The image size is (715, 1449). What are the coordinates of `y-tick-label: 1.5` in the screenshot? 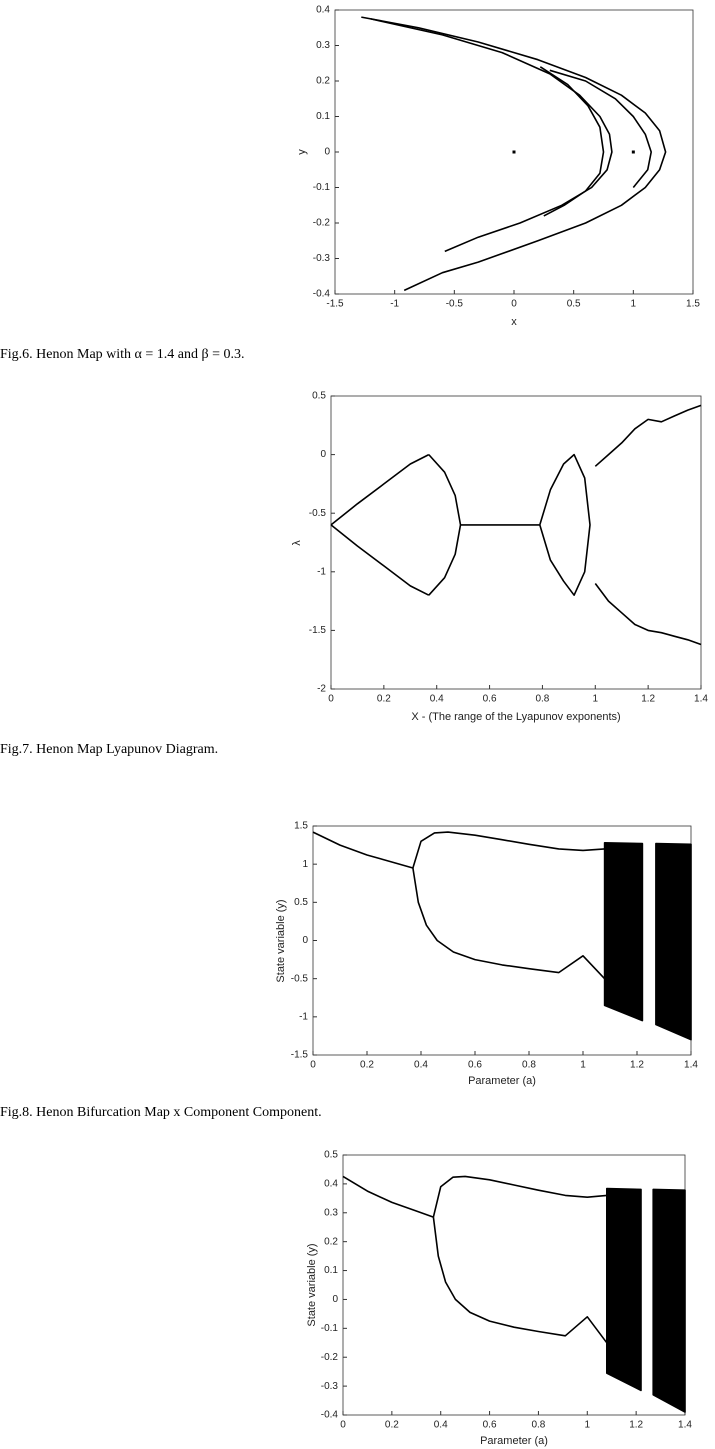 It's located at (301, 826).